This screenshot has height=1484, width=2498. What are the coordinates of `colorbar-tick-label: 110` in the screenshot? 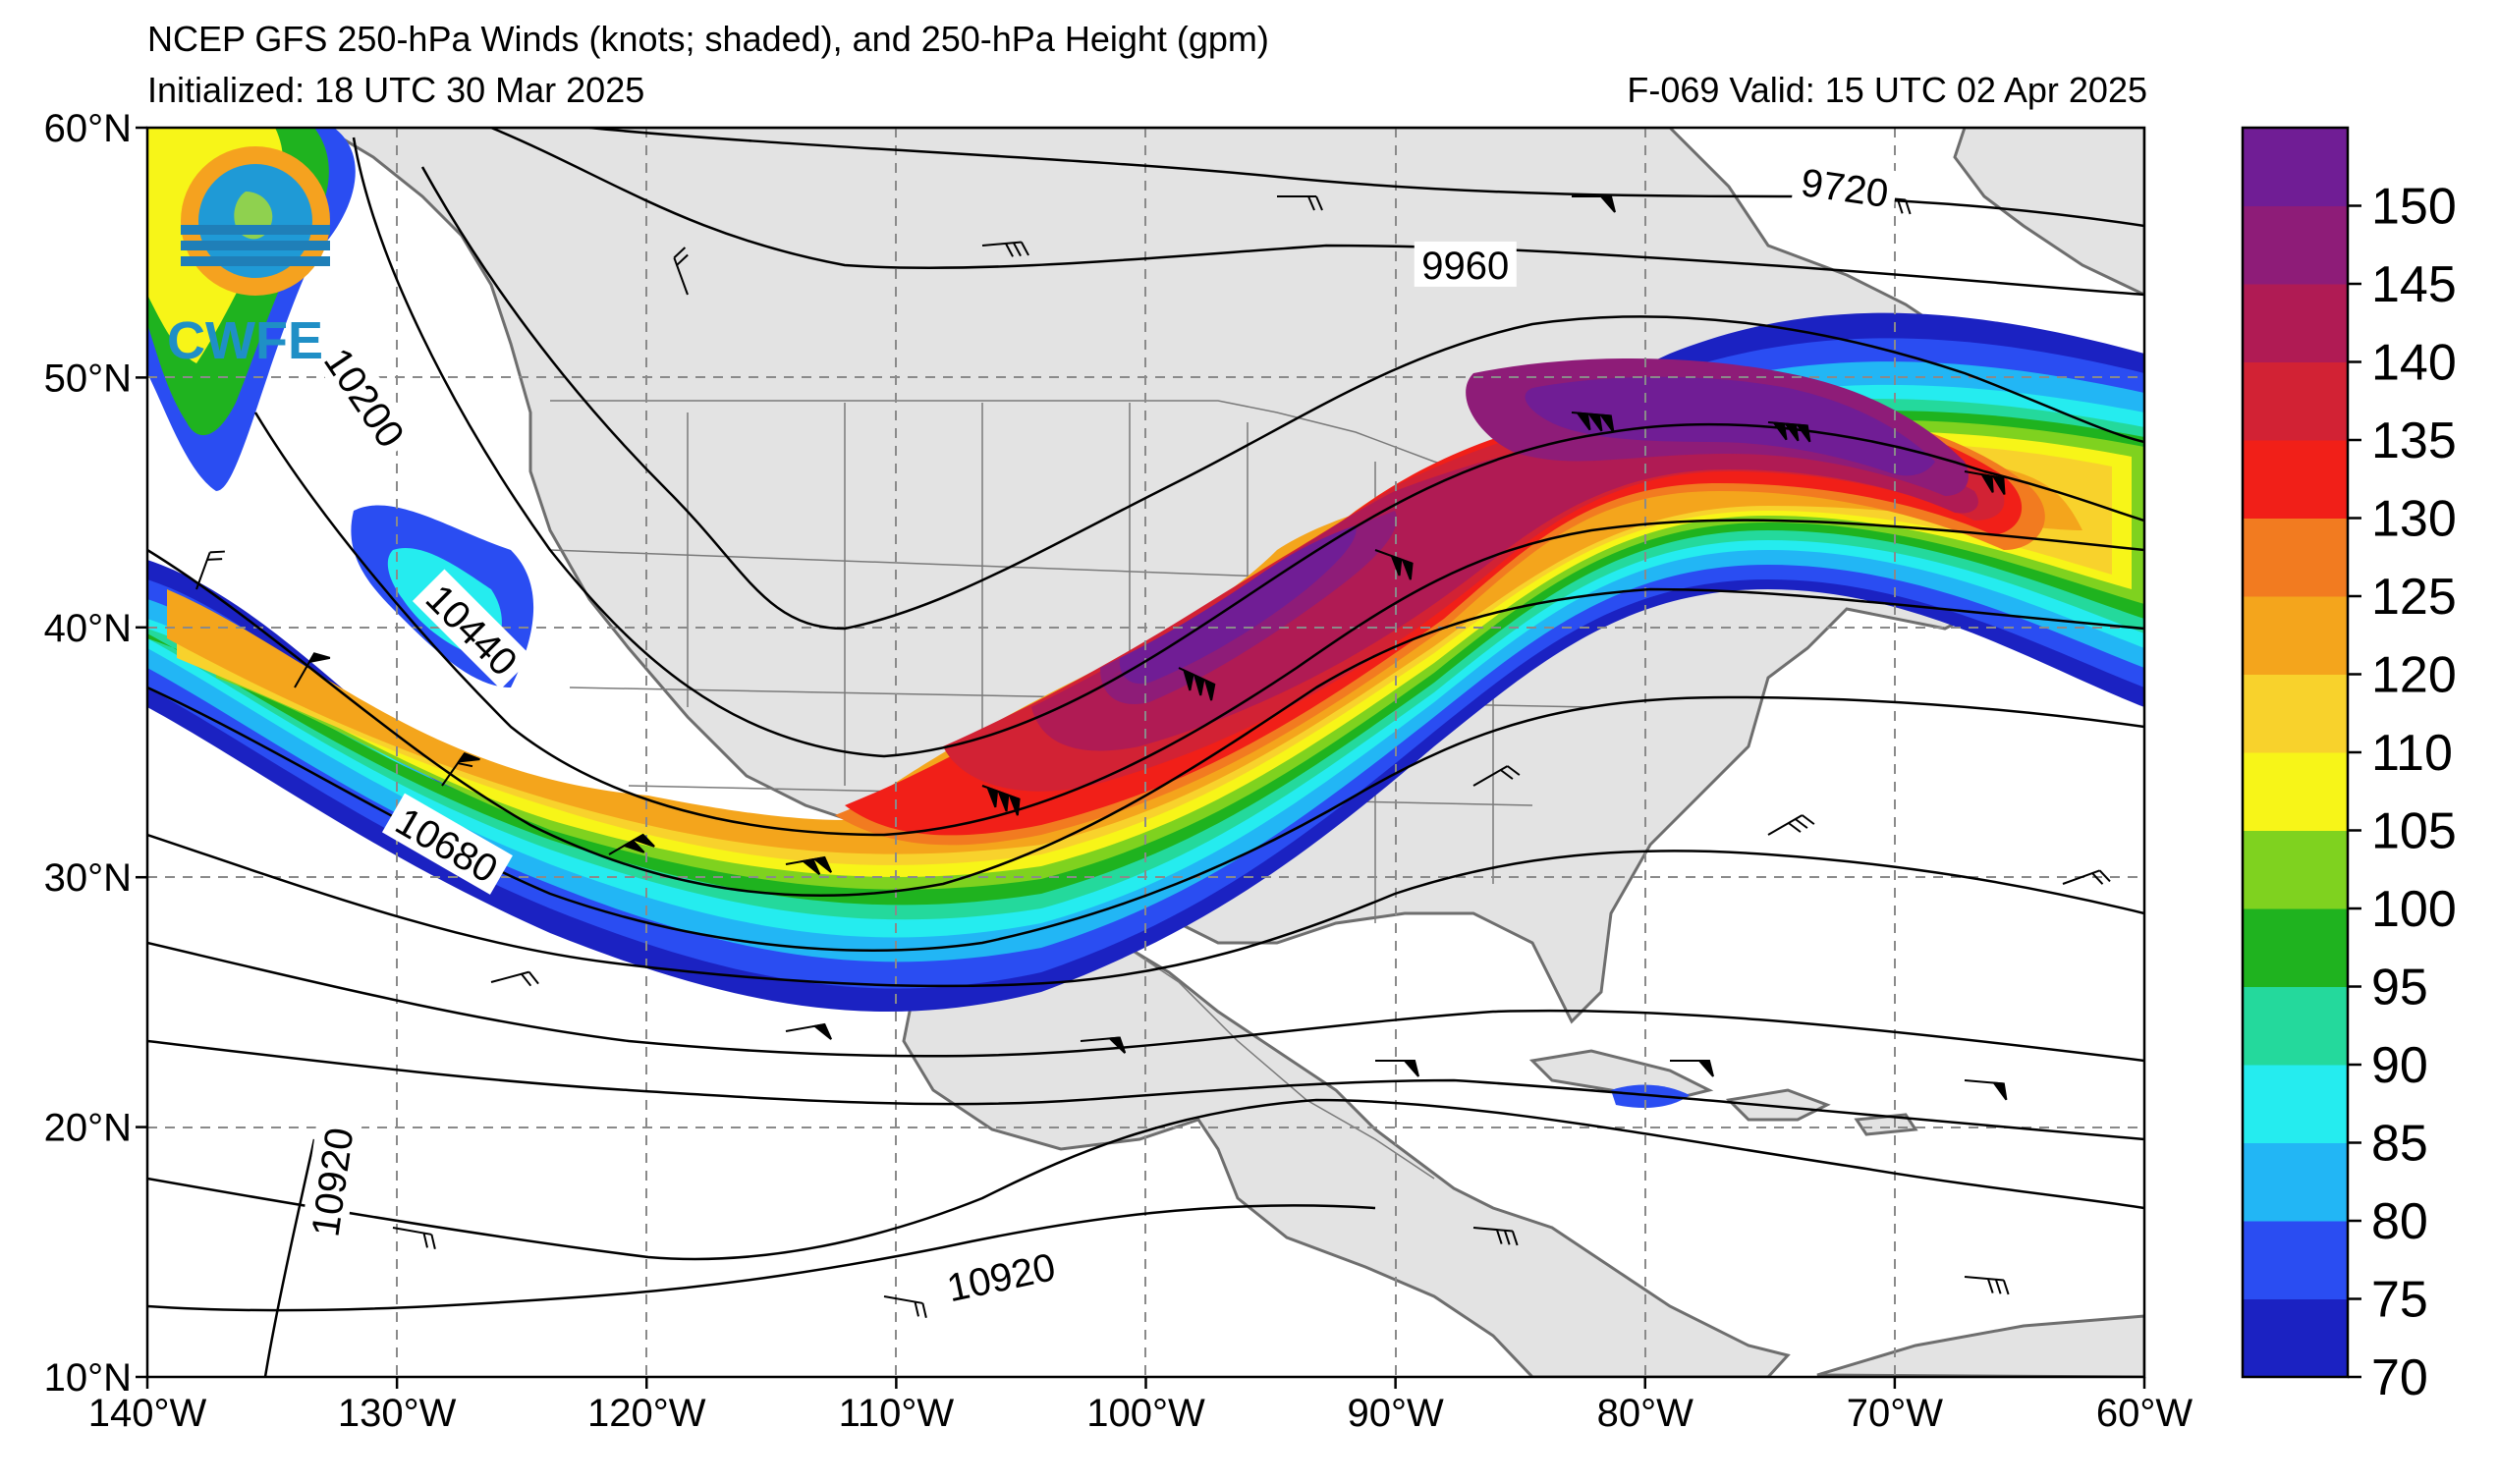 It's located at (2412, 753).